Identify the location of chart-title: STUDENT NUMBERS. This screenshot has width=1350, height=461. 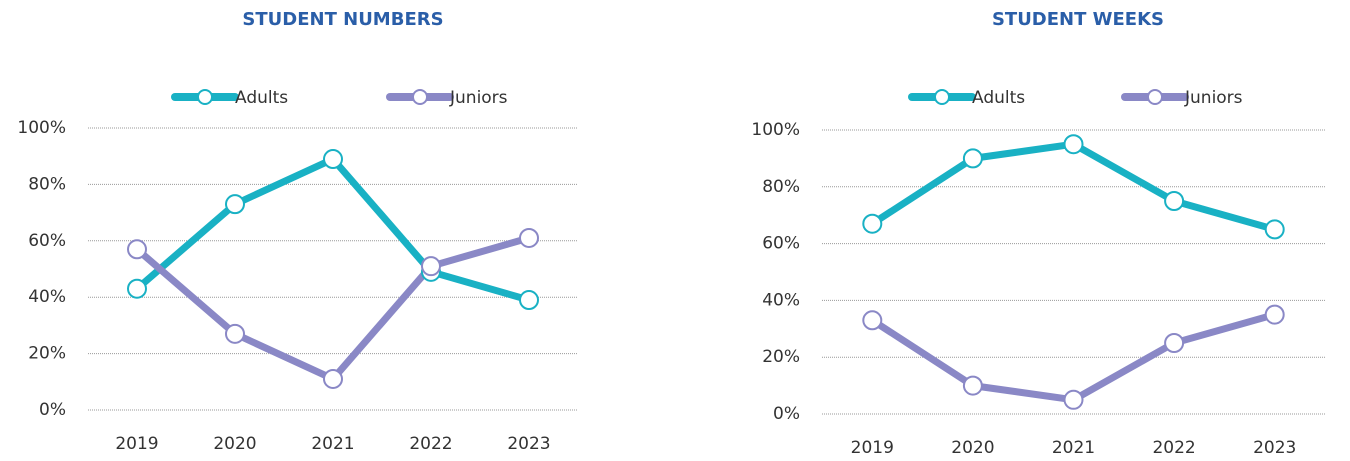
(342, 19).